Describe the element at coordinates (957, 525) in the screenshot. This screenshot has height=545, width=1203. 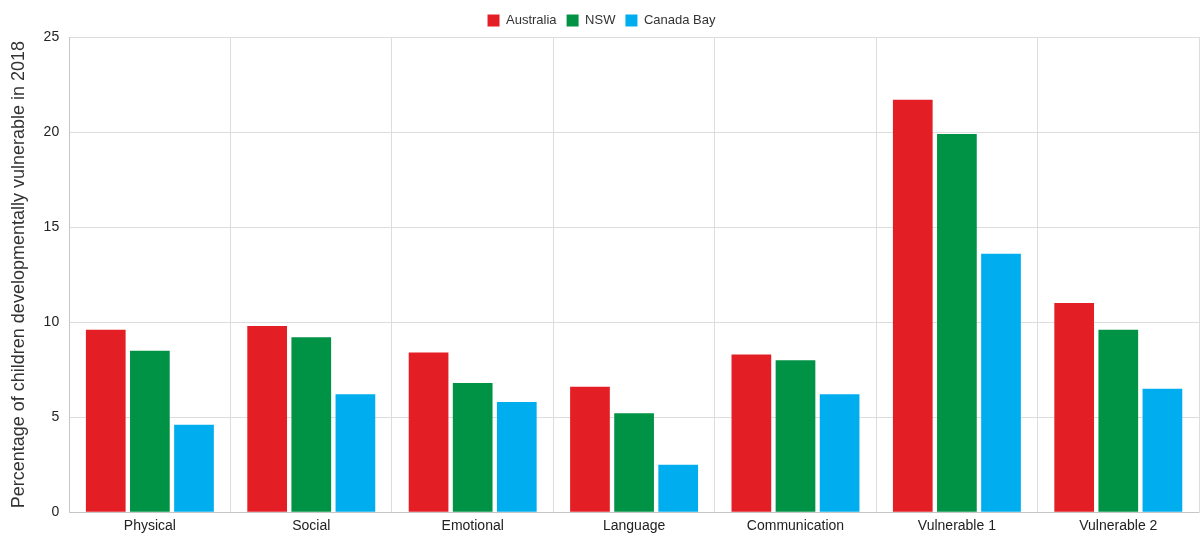
I see `x-tick-label: Vulnerable 1` at that location.